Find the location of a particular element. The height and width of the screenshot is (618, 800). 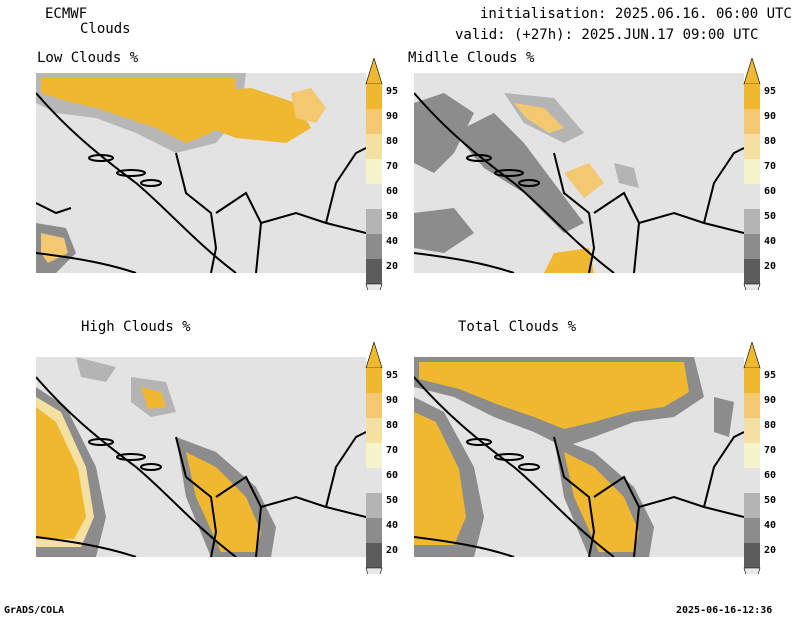

map-panel-middle-clouds is located at coordinates (579, 173).